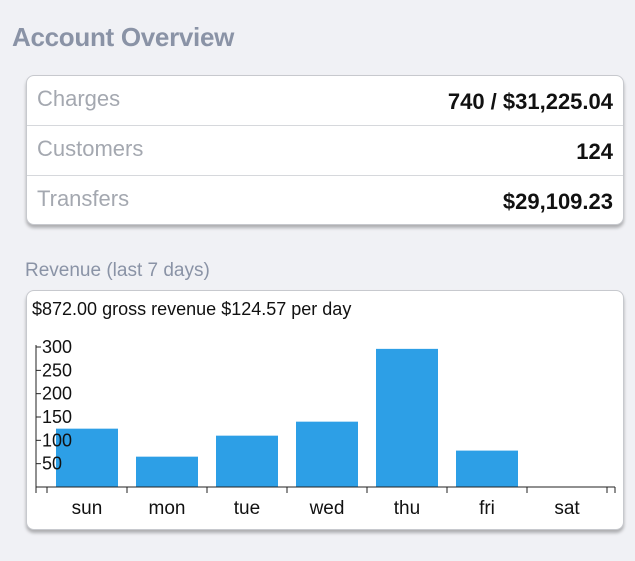  I want to click on bar-mon, so click(167, 471).